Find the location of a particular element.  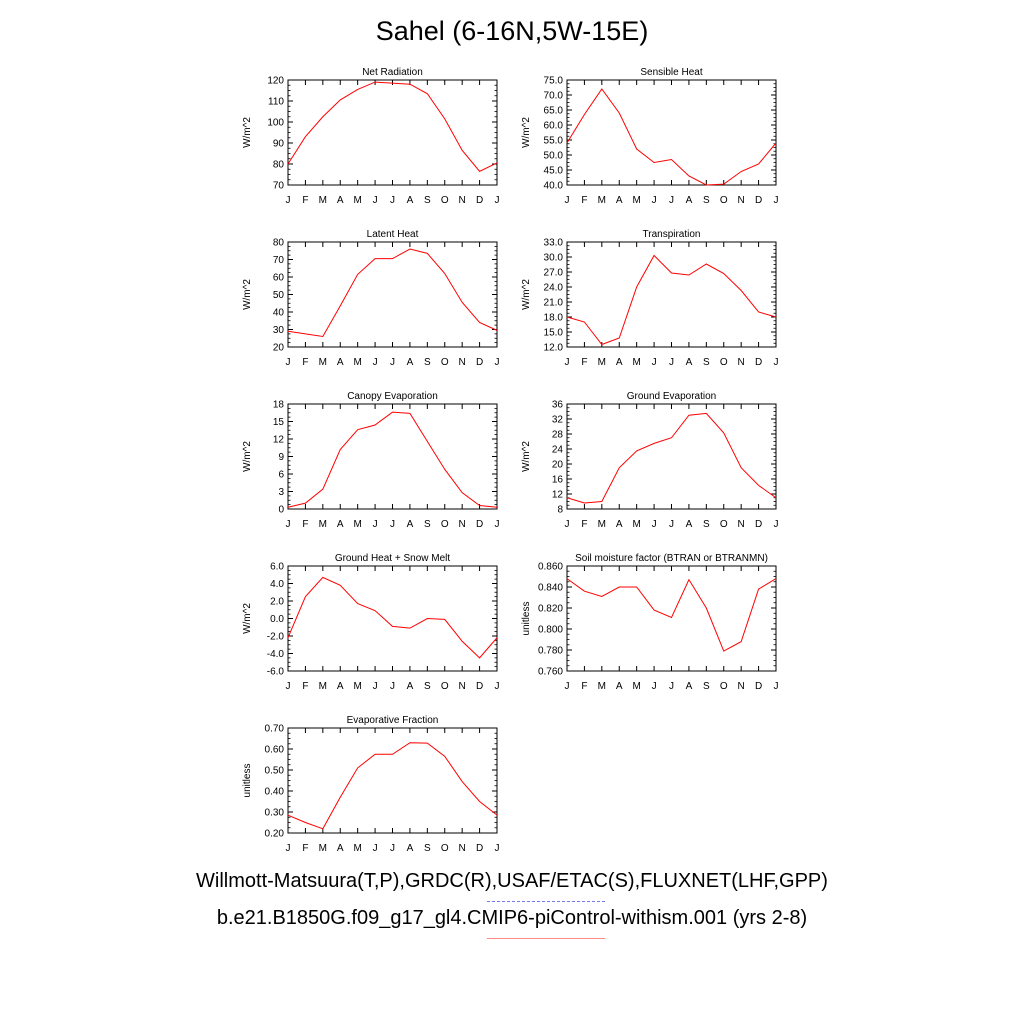

y-tick-label: 24.0 is located at coordinates (554, 288).